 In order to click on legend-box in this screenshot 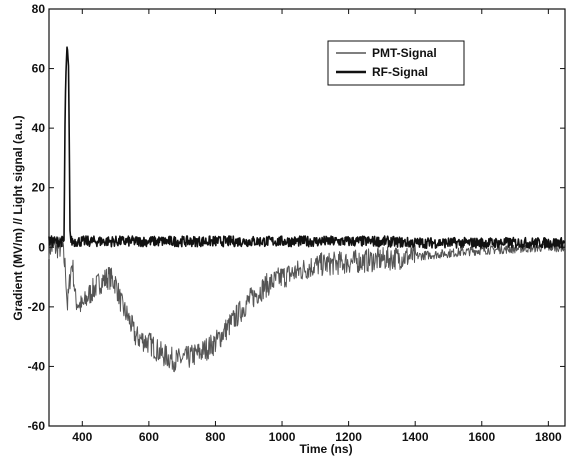, I will do `click(396, 63)`.